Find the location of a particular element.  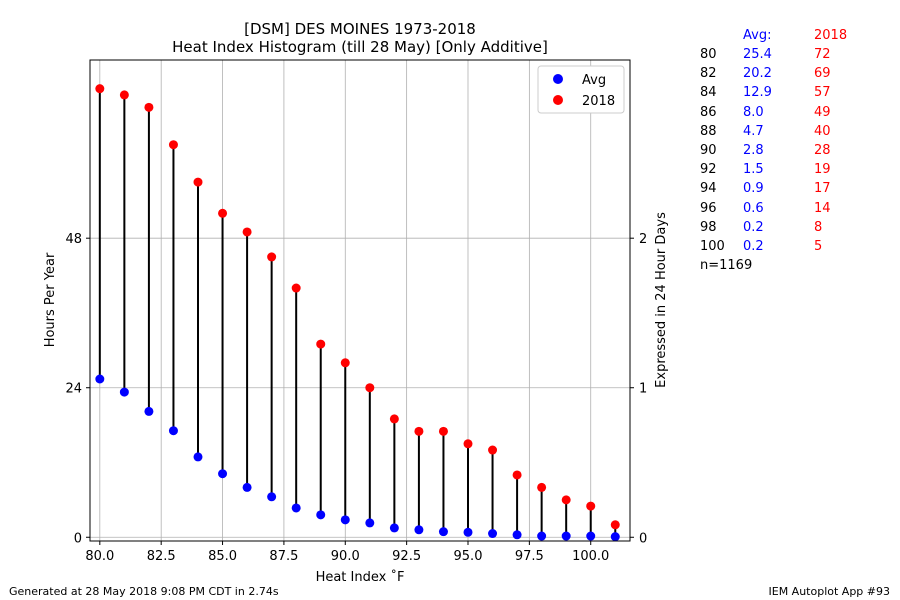

table-cell-year: 14 is located at coordinates (822, 208).